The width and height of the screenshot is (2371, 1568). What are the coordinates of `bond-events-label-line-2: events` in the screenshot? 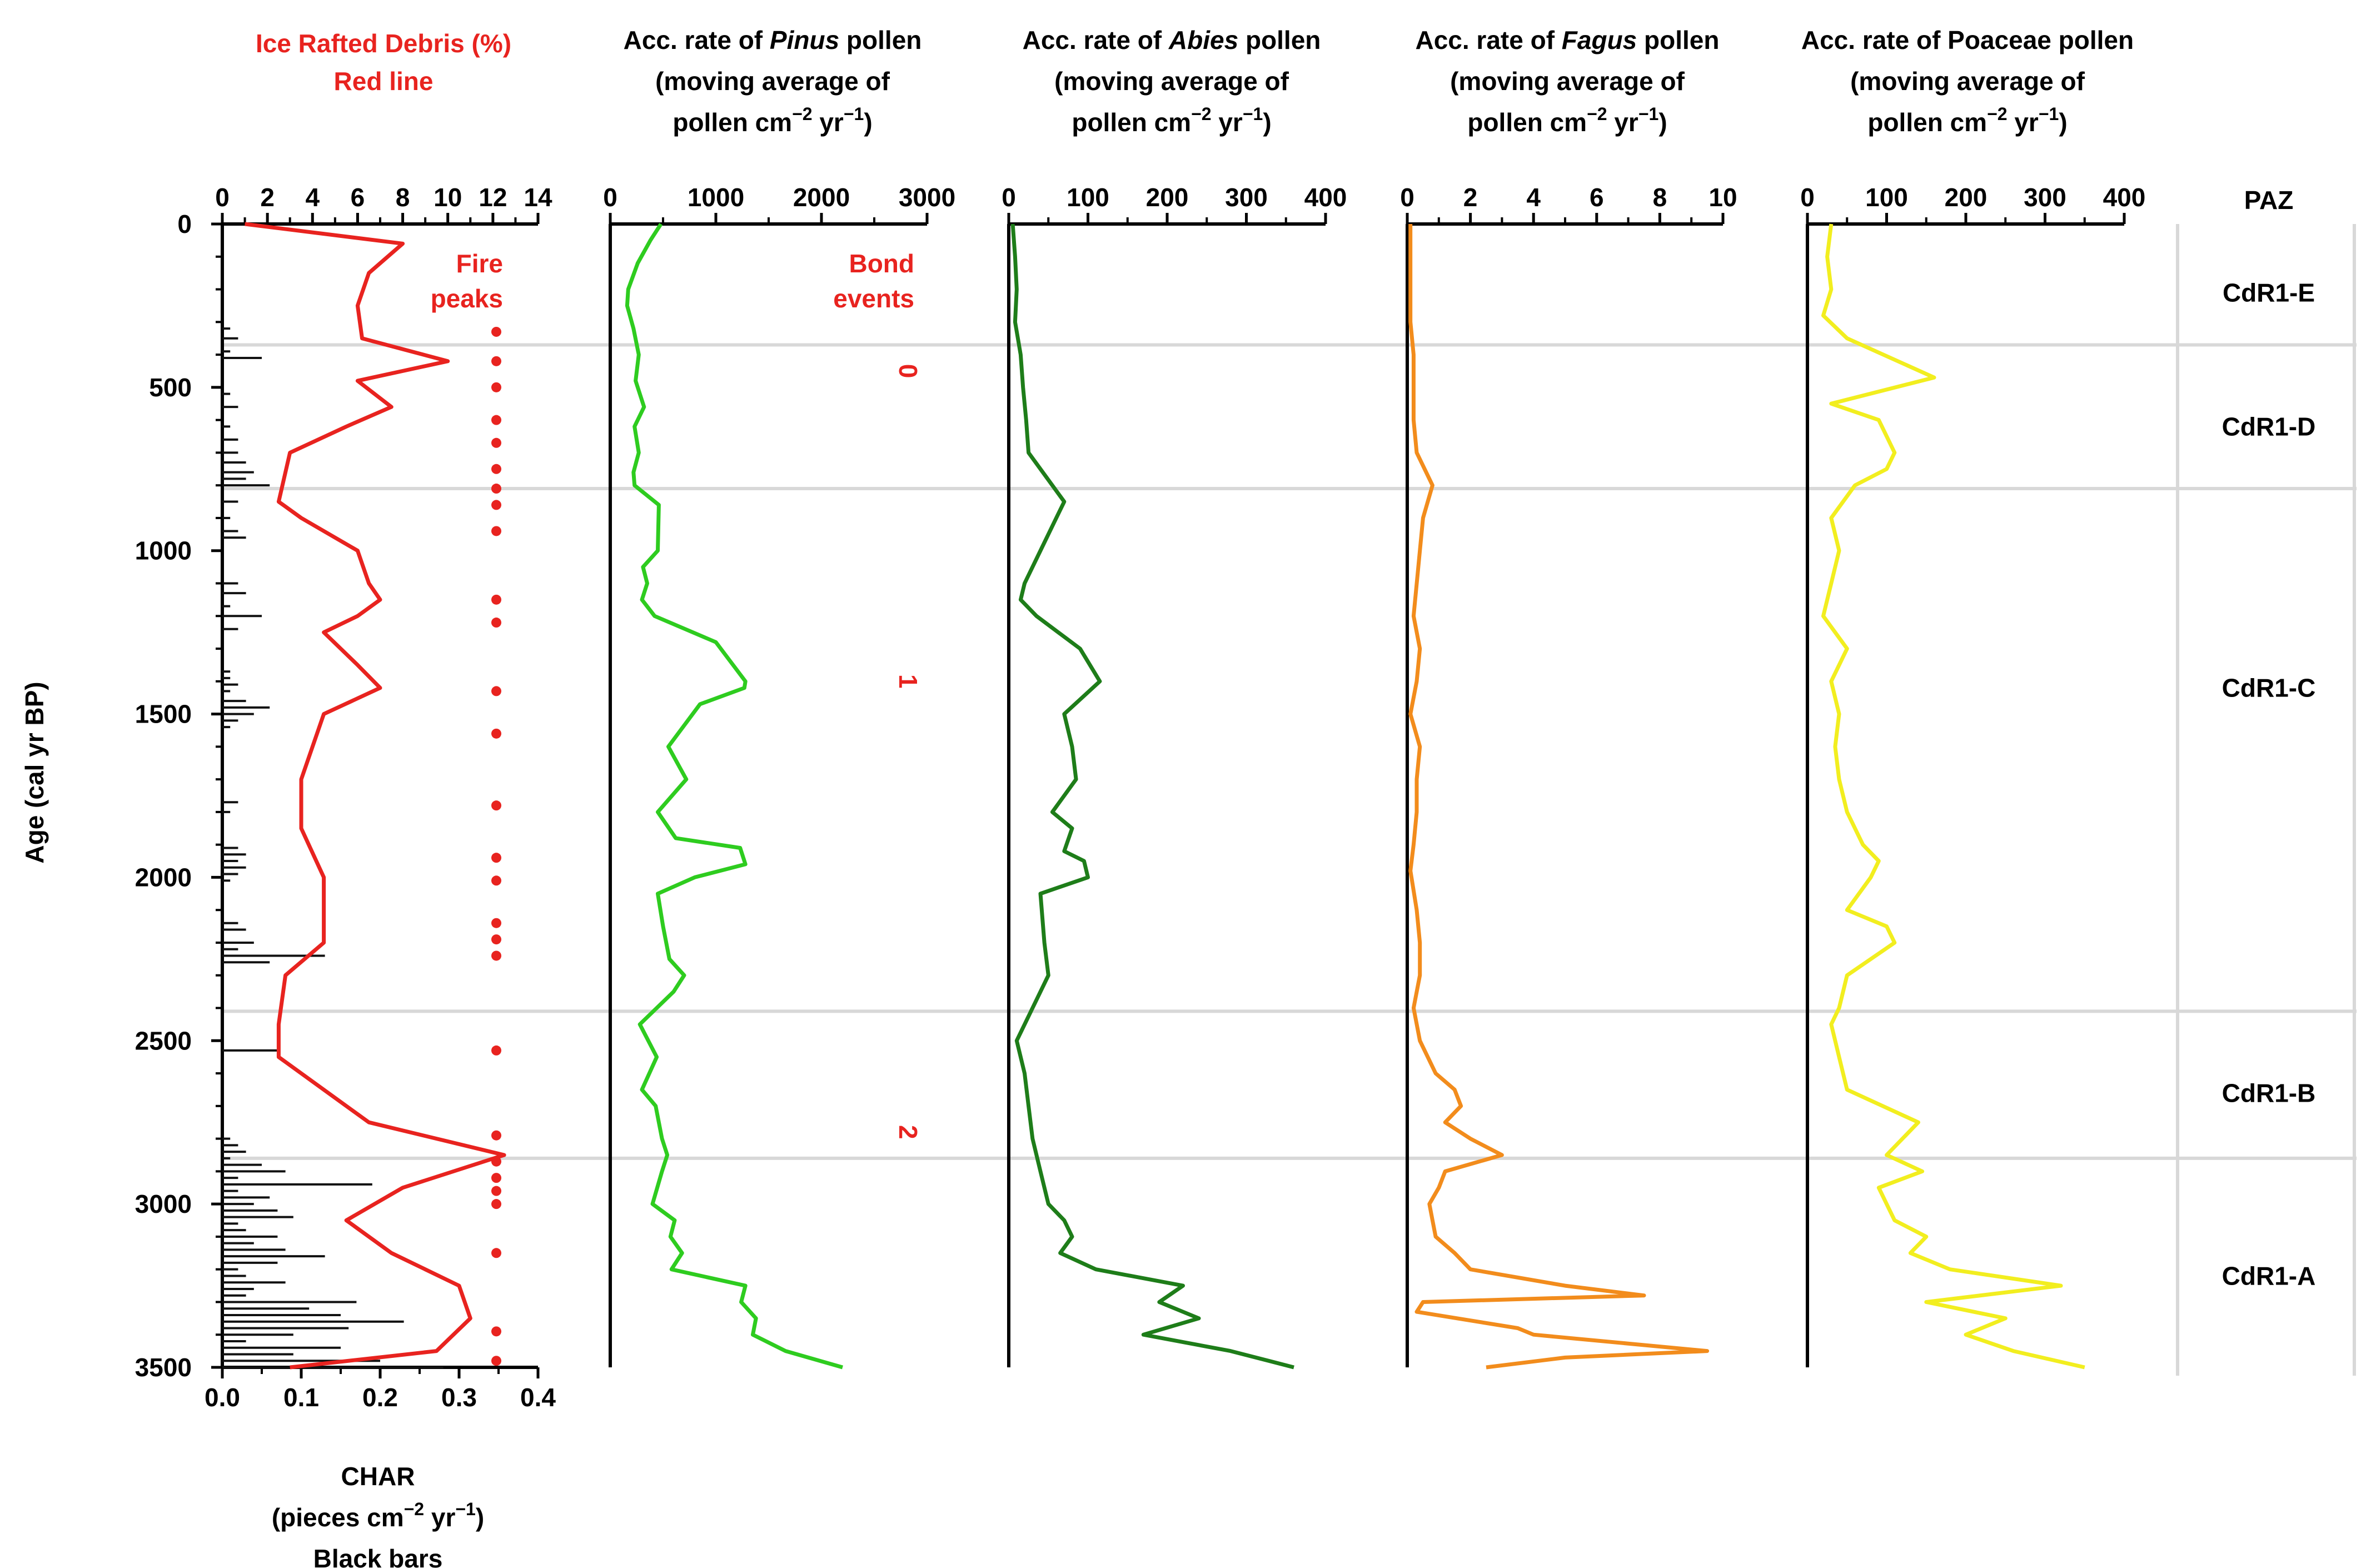 It's located at (873, 298).